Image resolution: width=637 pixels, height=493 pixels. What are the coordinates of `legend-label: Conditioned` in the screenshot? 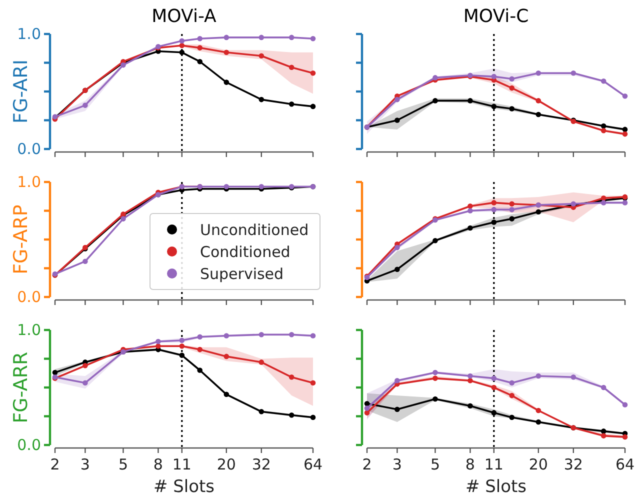 It's located at (245, 251).